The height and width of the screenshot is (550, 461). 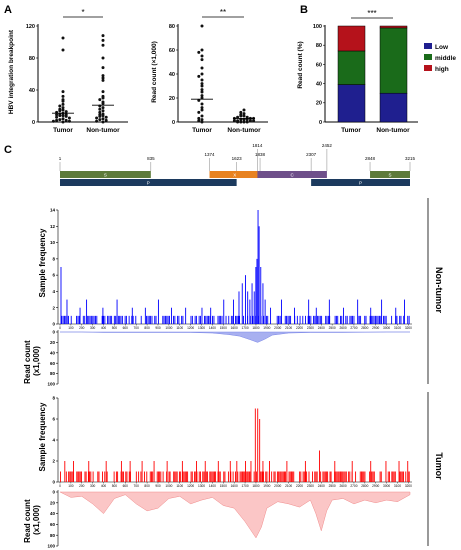 I want to click on significance-label: *, so click(x=82, y=12).